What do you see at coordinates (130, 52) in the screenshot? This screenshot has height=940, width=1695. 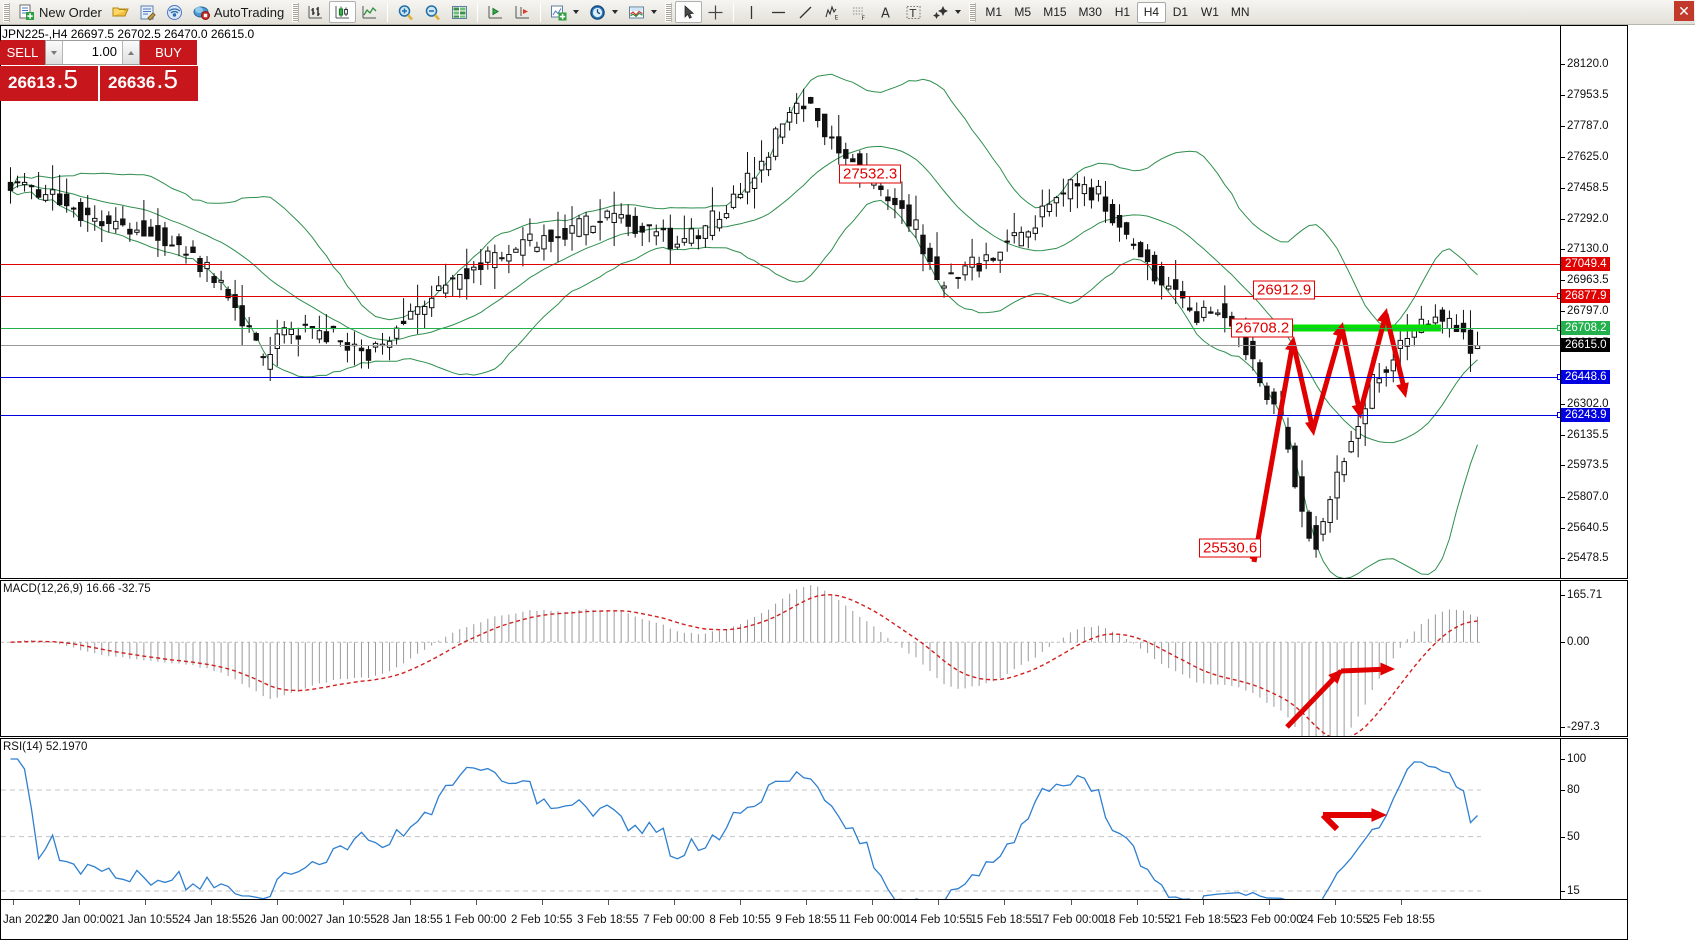 I see `volume-increment-button` at bounding box center [130, 52].